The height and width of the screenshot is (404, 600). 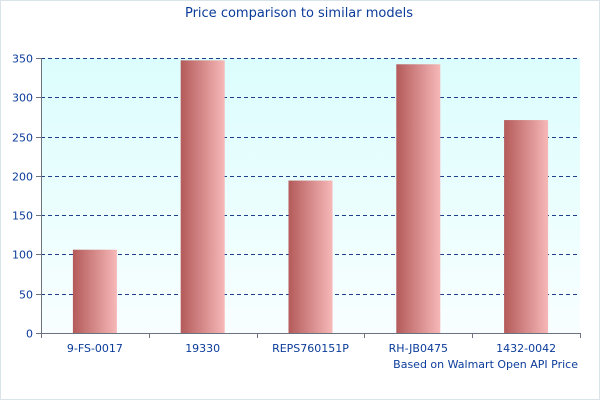 What do you see at coordinates (22, 98) in the screenshot?
I see `y-tick-label: 300` at bounding box center [22, 98].